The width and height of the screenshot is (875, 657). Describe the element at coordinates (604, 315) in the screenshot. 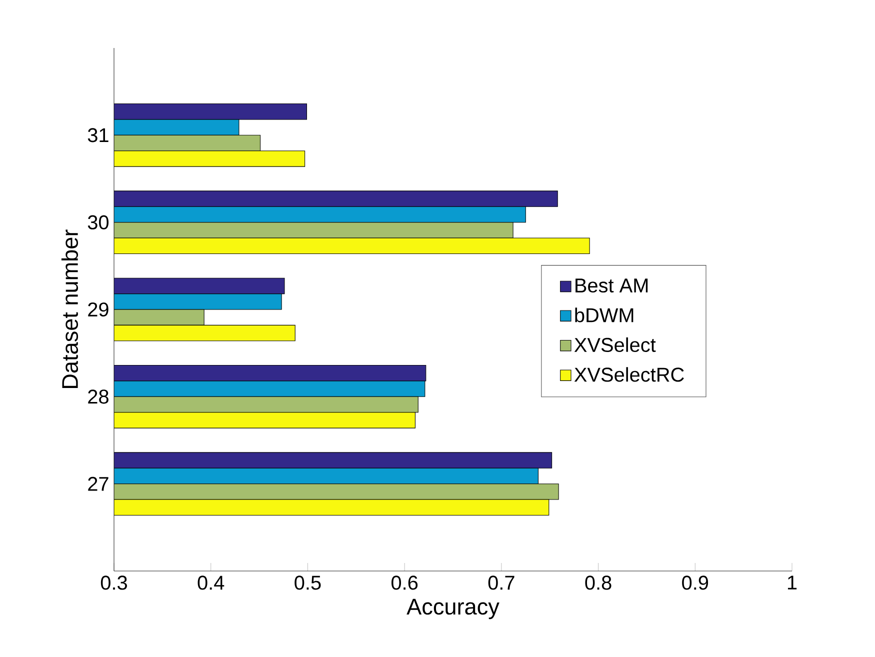

I see `legend-label: bDWM` at that location.